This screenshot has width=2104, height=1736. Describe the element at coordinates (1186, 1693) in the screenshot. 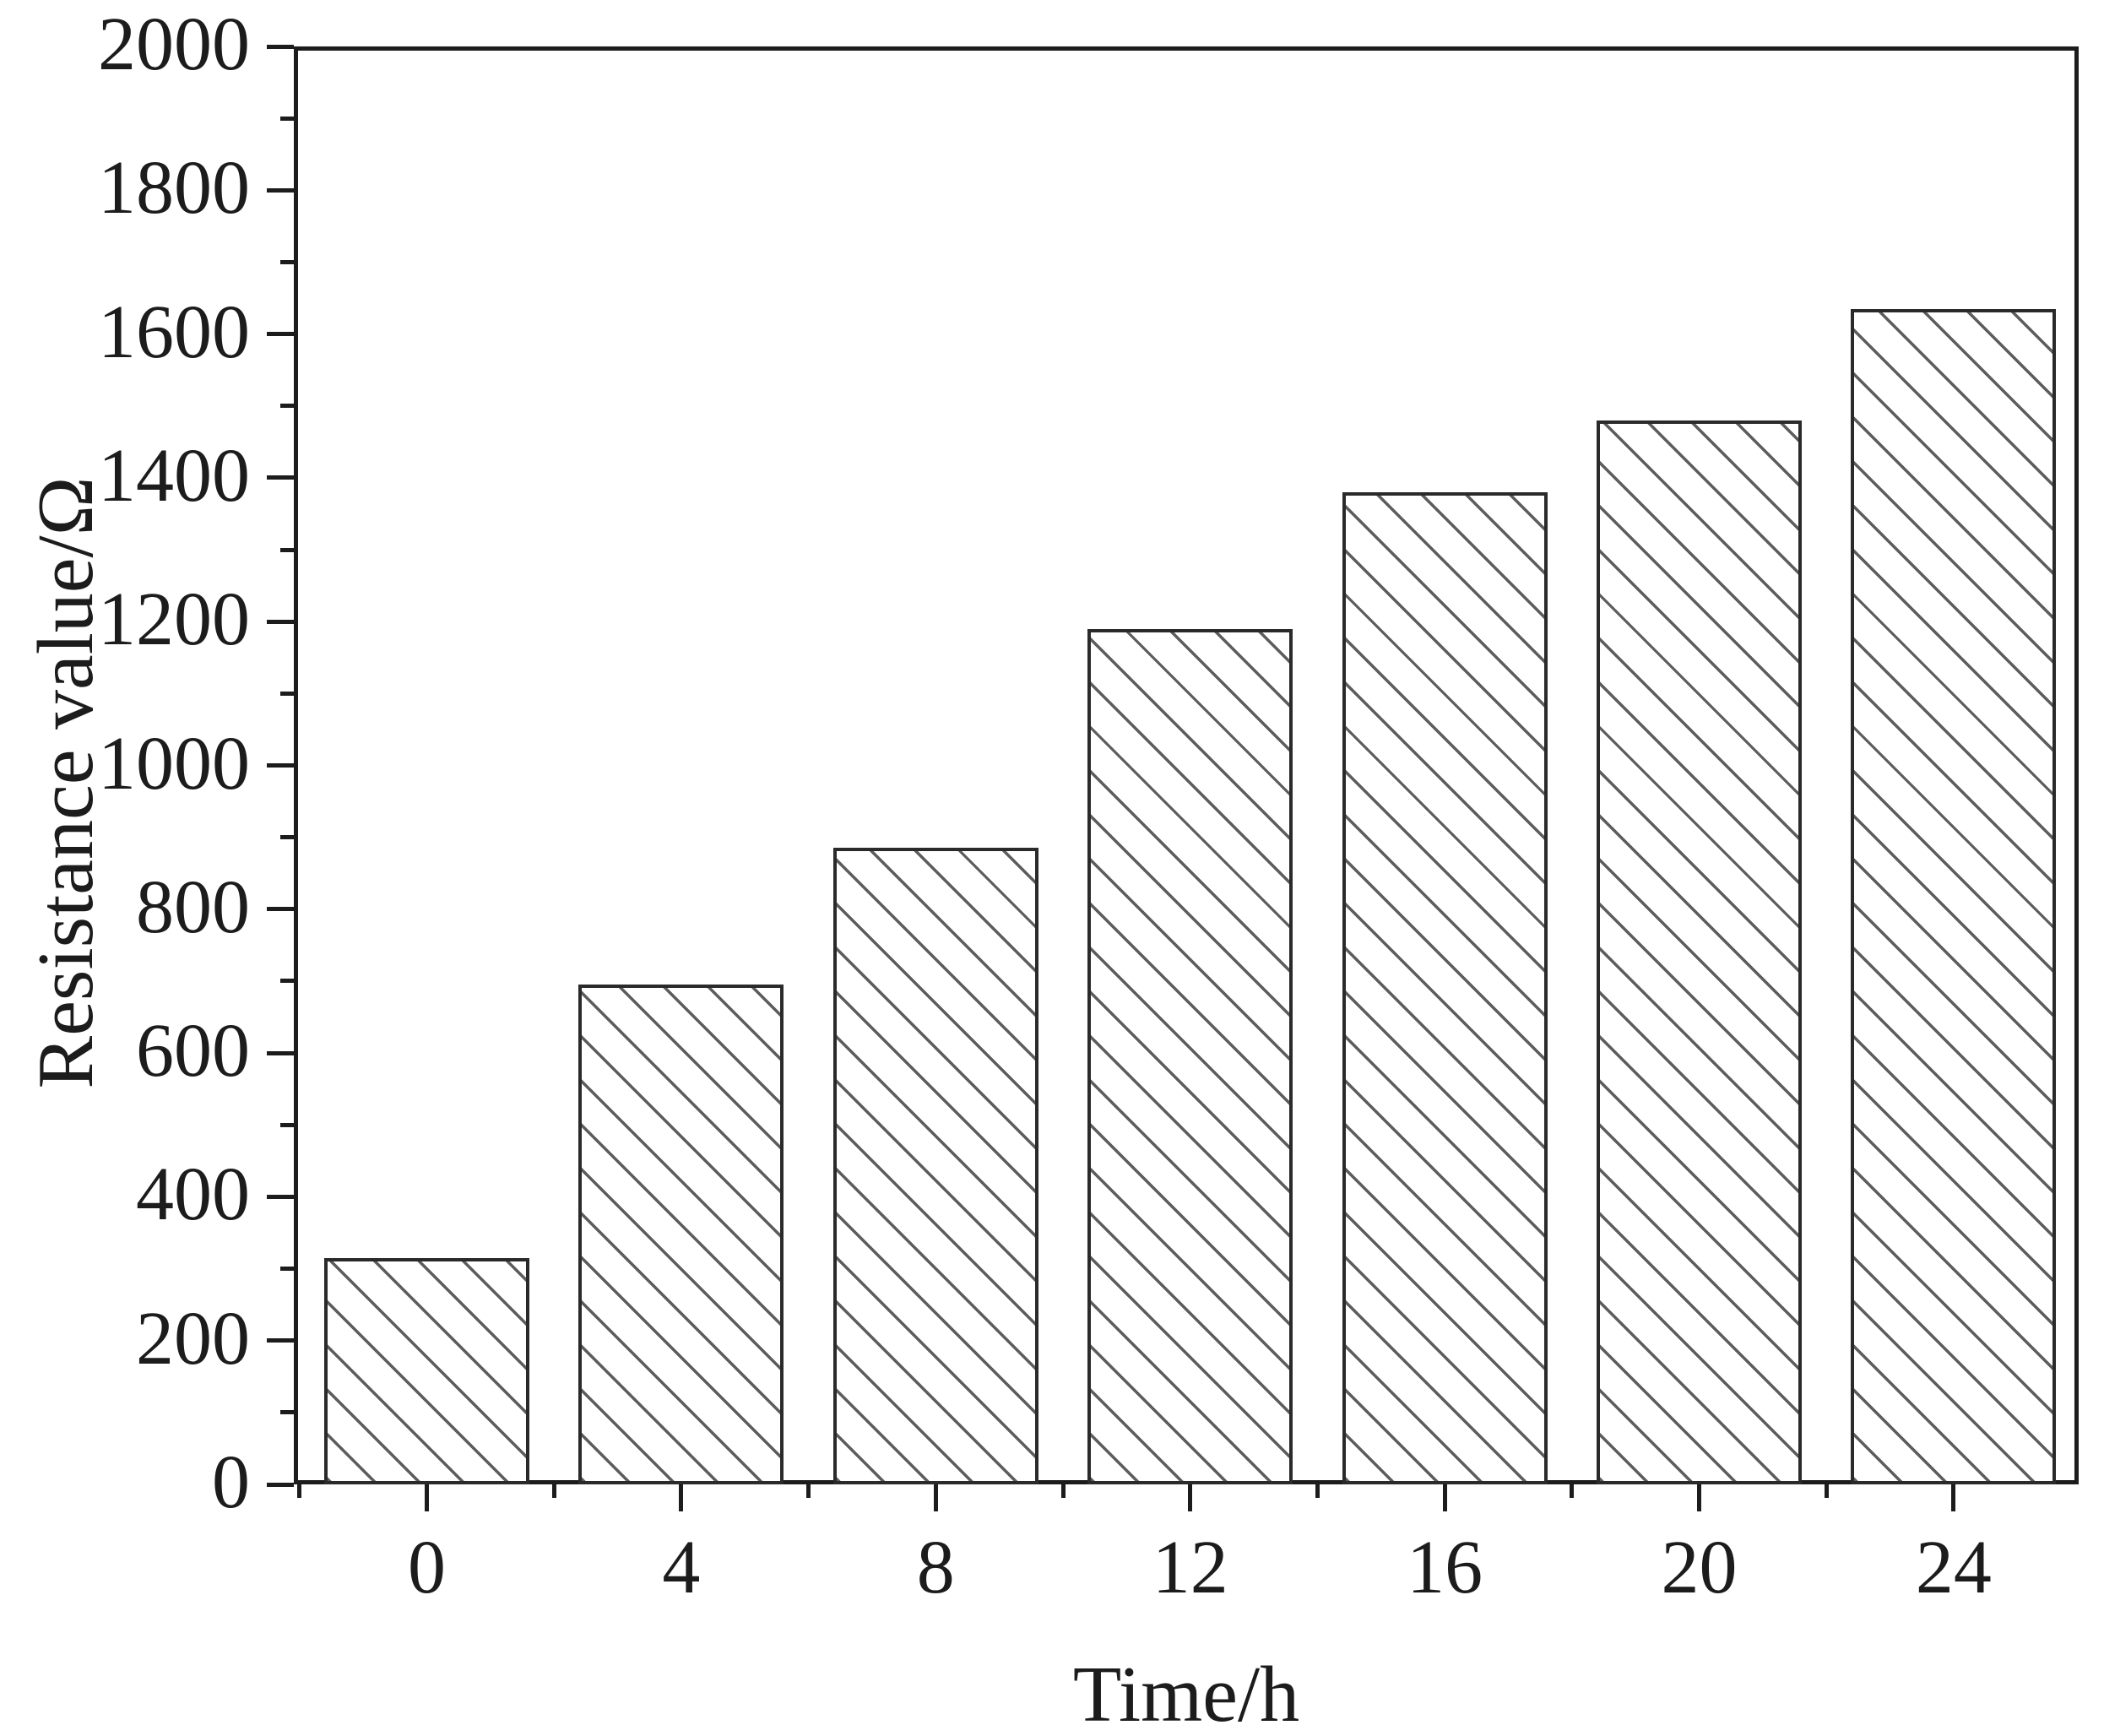

I see `x-axis-title: Time/h` at that location.